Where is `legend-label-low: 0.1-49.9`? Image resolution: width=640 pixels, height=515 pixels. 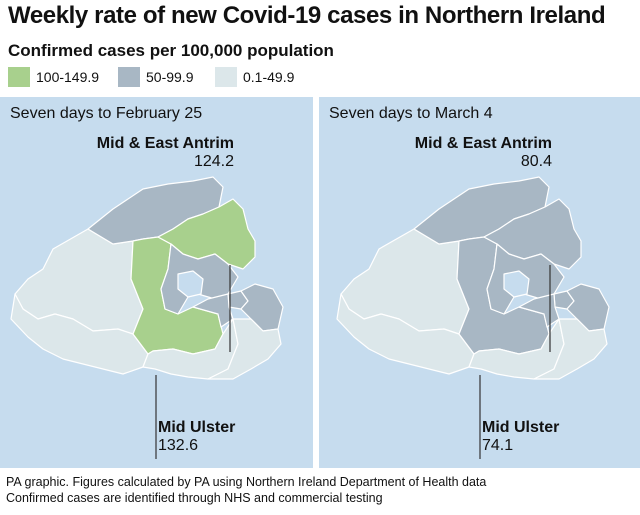 legend-label-low: 0.1-49.9 is located at coordinates (269, 77).